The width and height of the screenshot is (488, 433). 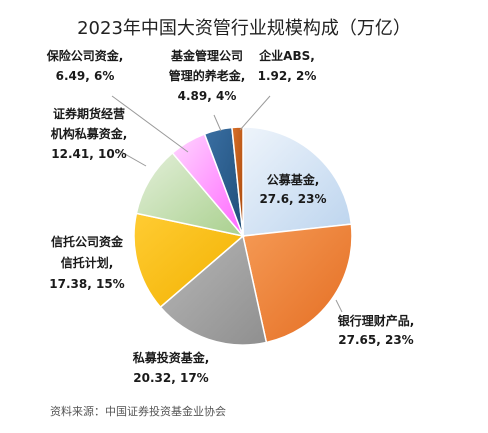 What do you see at coordinates (171, 357) in the screenshot?
I see `slice-label-line: 私募投资基金,` at bounding box center [171, 357].